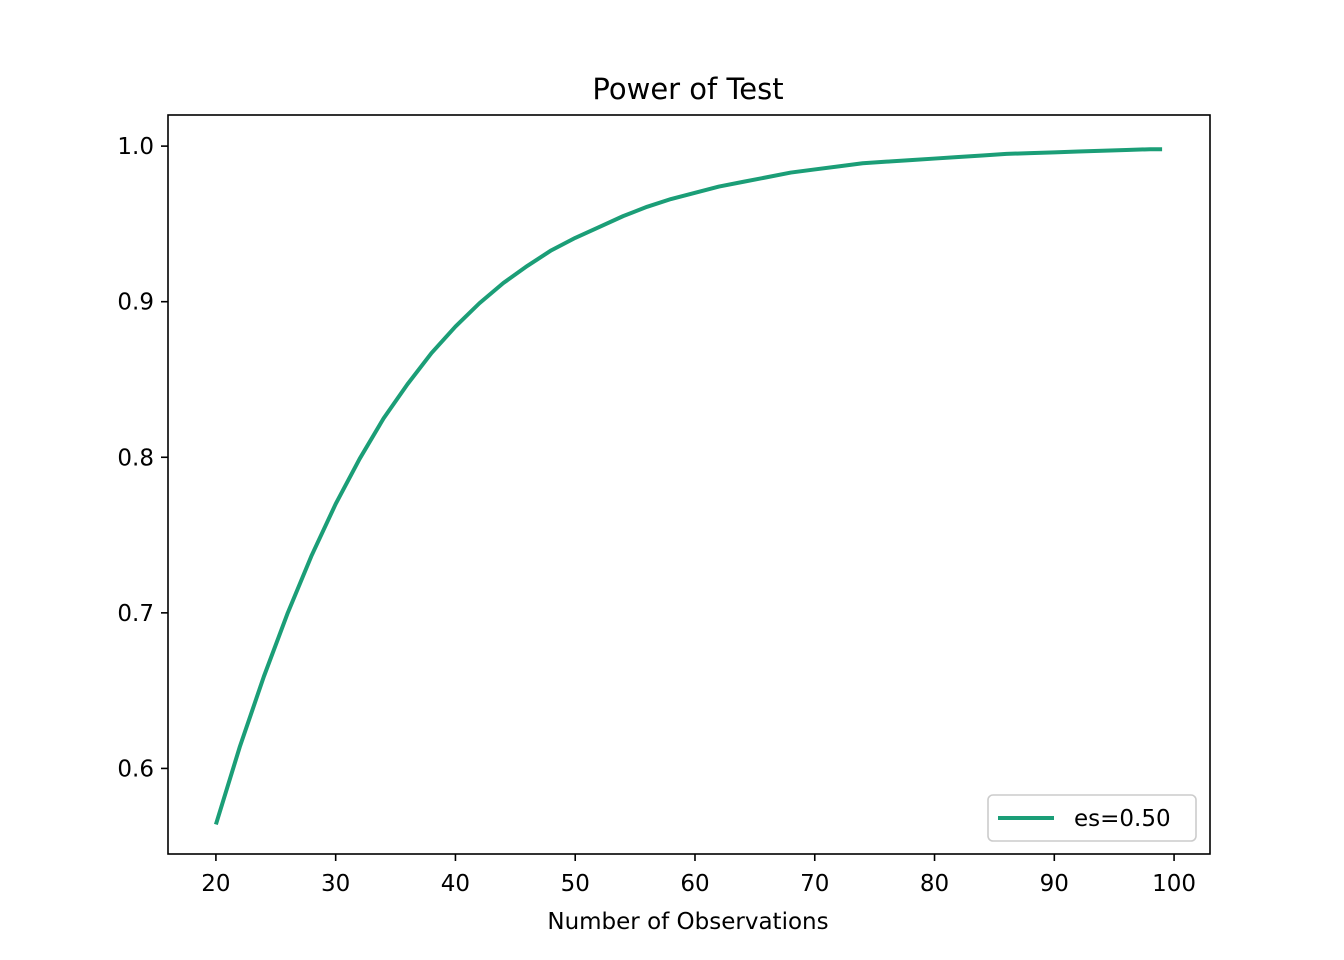 This screenshot has width=1344, height=960. Describe the element at coordinates (694, 884) in the screenshot. I see `x-tick-label: 60` at that location.